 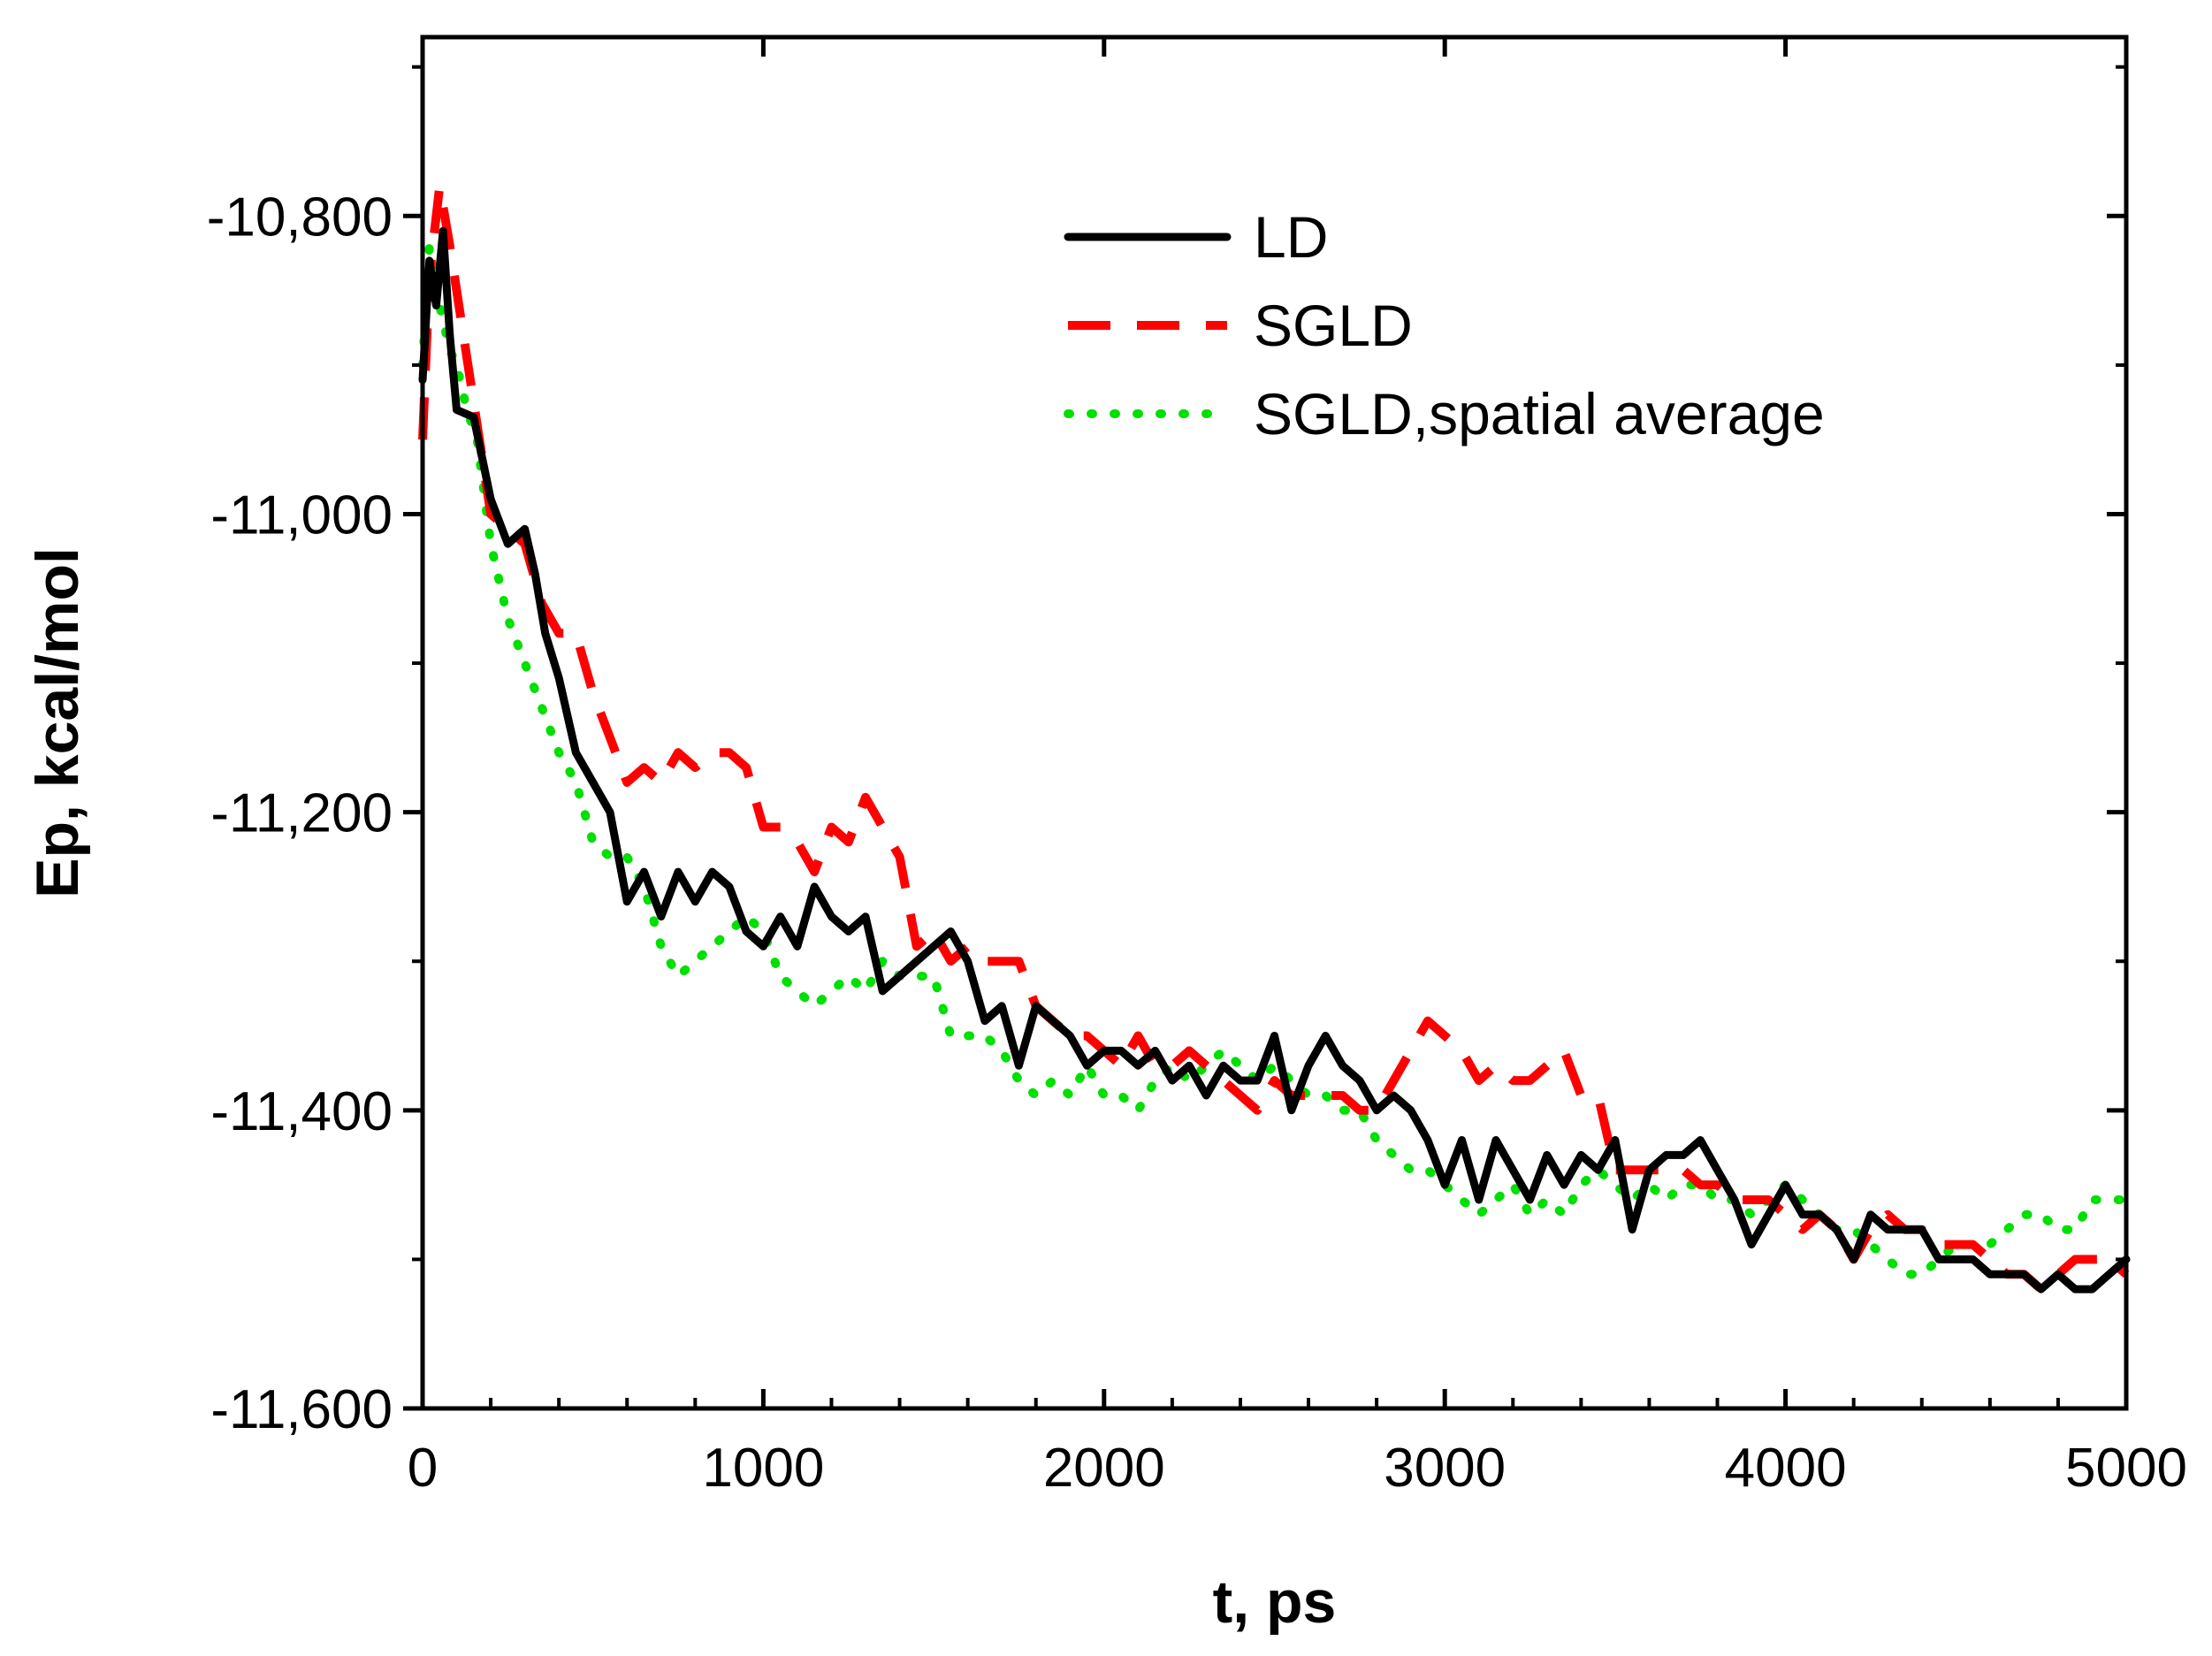 I want to click on legend-label: LD, so click(x=1291, y=237).